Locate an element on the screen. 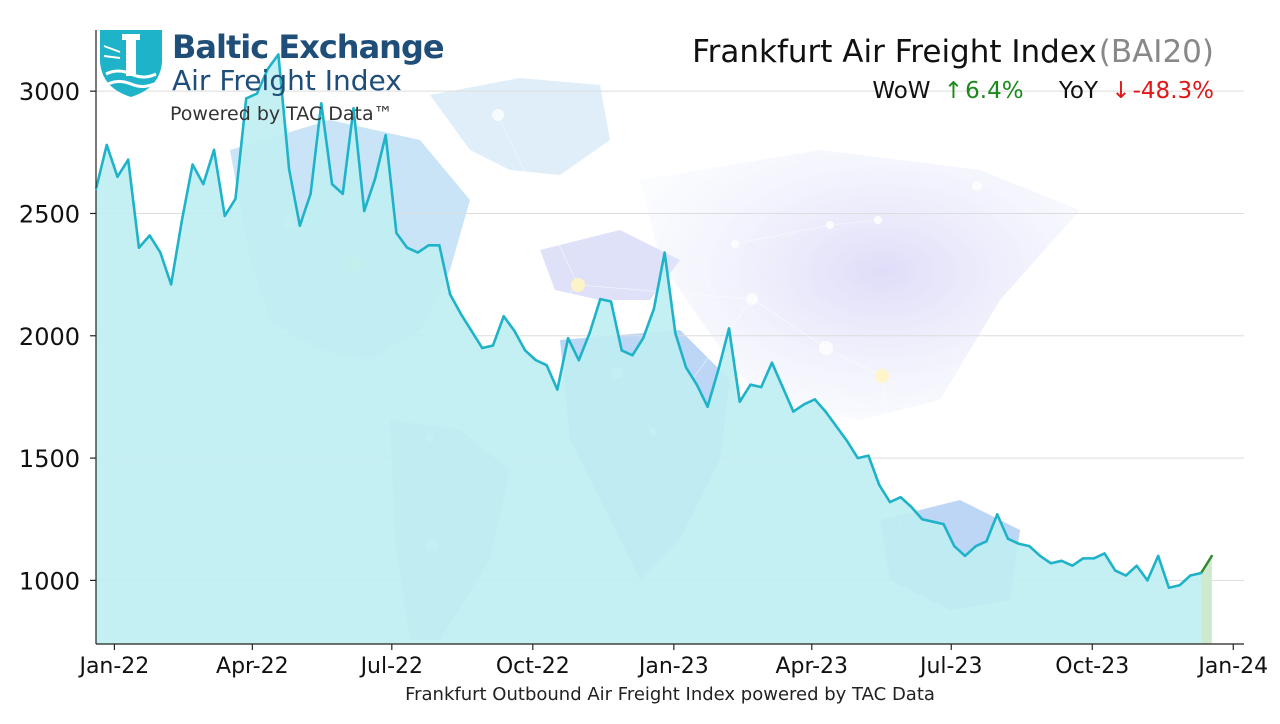  x-tick-label-Jul-22: Jul-22 is located at coordinates (391, 666).